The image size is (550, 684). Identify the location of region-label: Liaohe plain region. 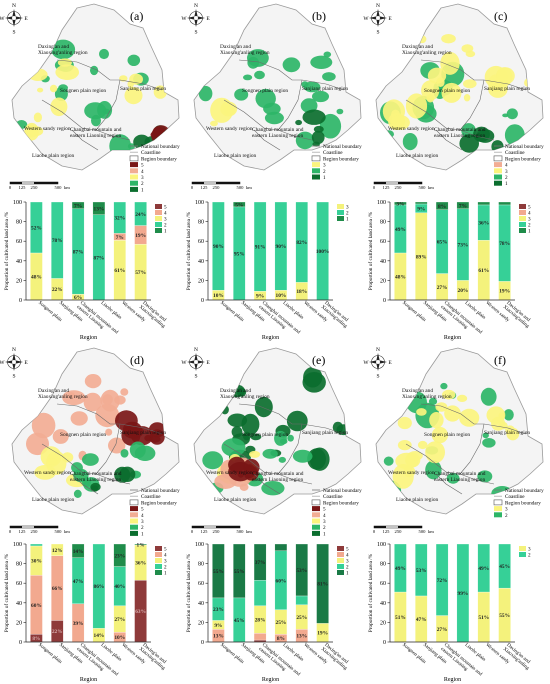
(235, 156).